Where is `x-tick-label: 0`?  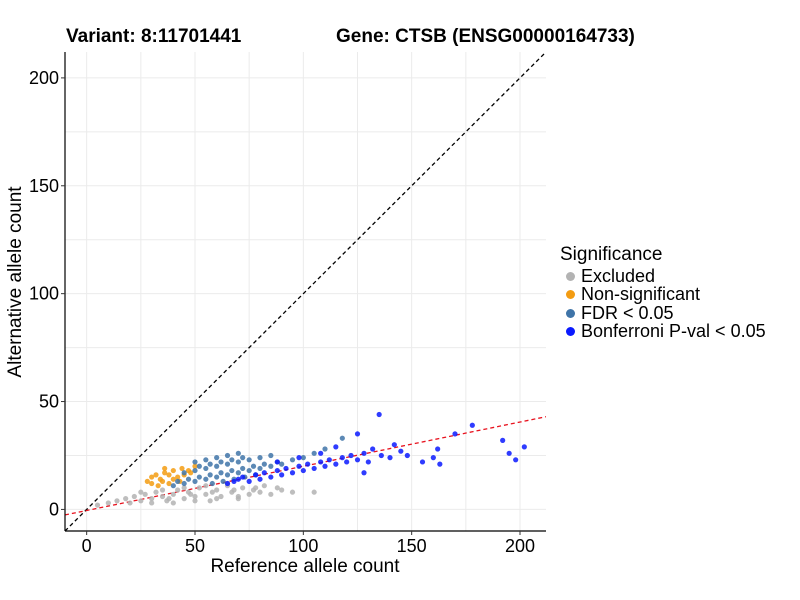
x-tick-label: 0 is located at coordinates (87, 546).